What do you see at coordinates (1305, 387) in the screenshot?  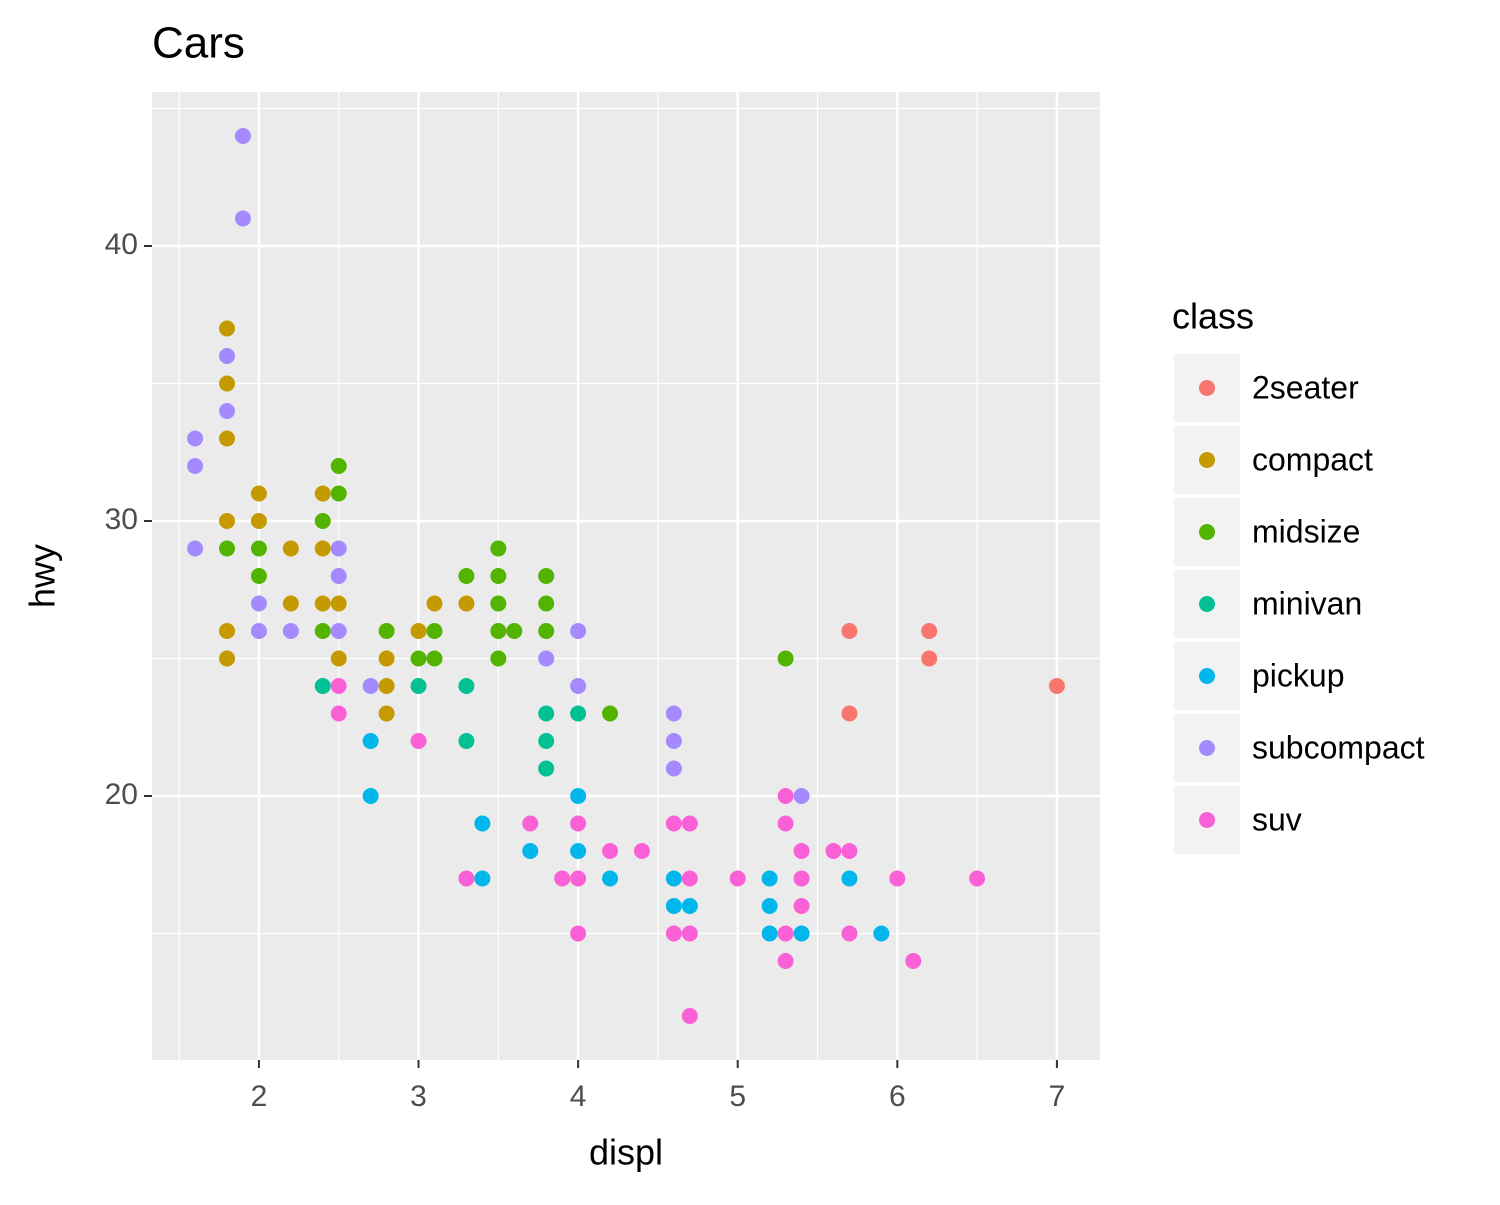 I see `legend-label: 2seater` at bounding box center [1305, 387].